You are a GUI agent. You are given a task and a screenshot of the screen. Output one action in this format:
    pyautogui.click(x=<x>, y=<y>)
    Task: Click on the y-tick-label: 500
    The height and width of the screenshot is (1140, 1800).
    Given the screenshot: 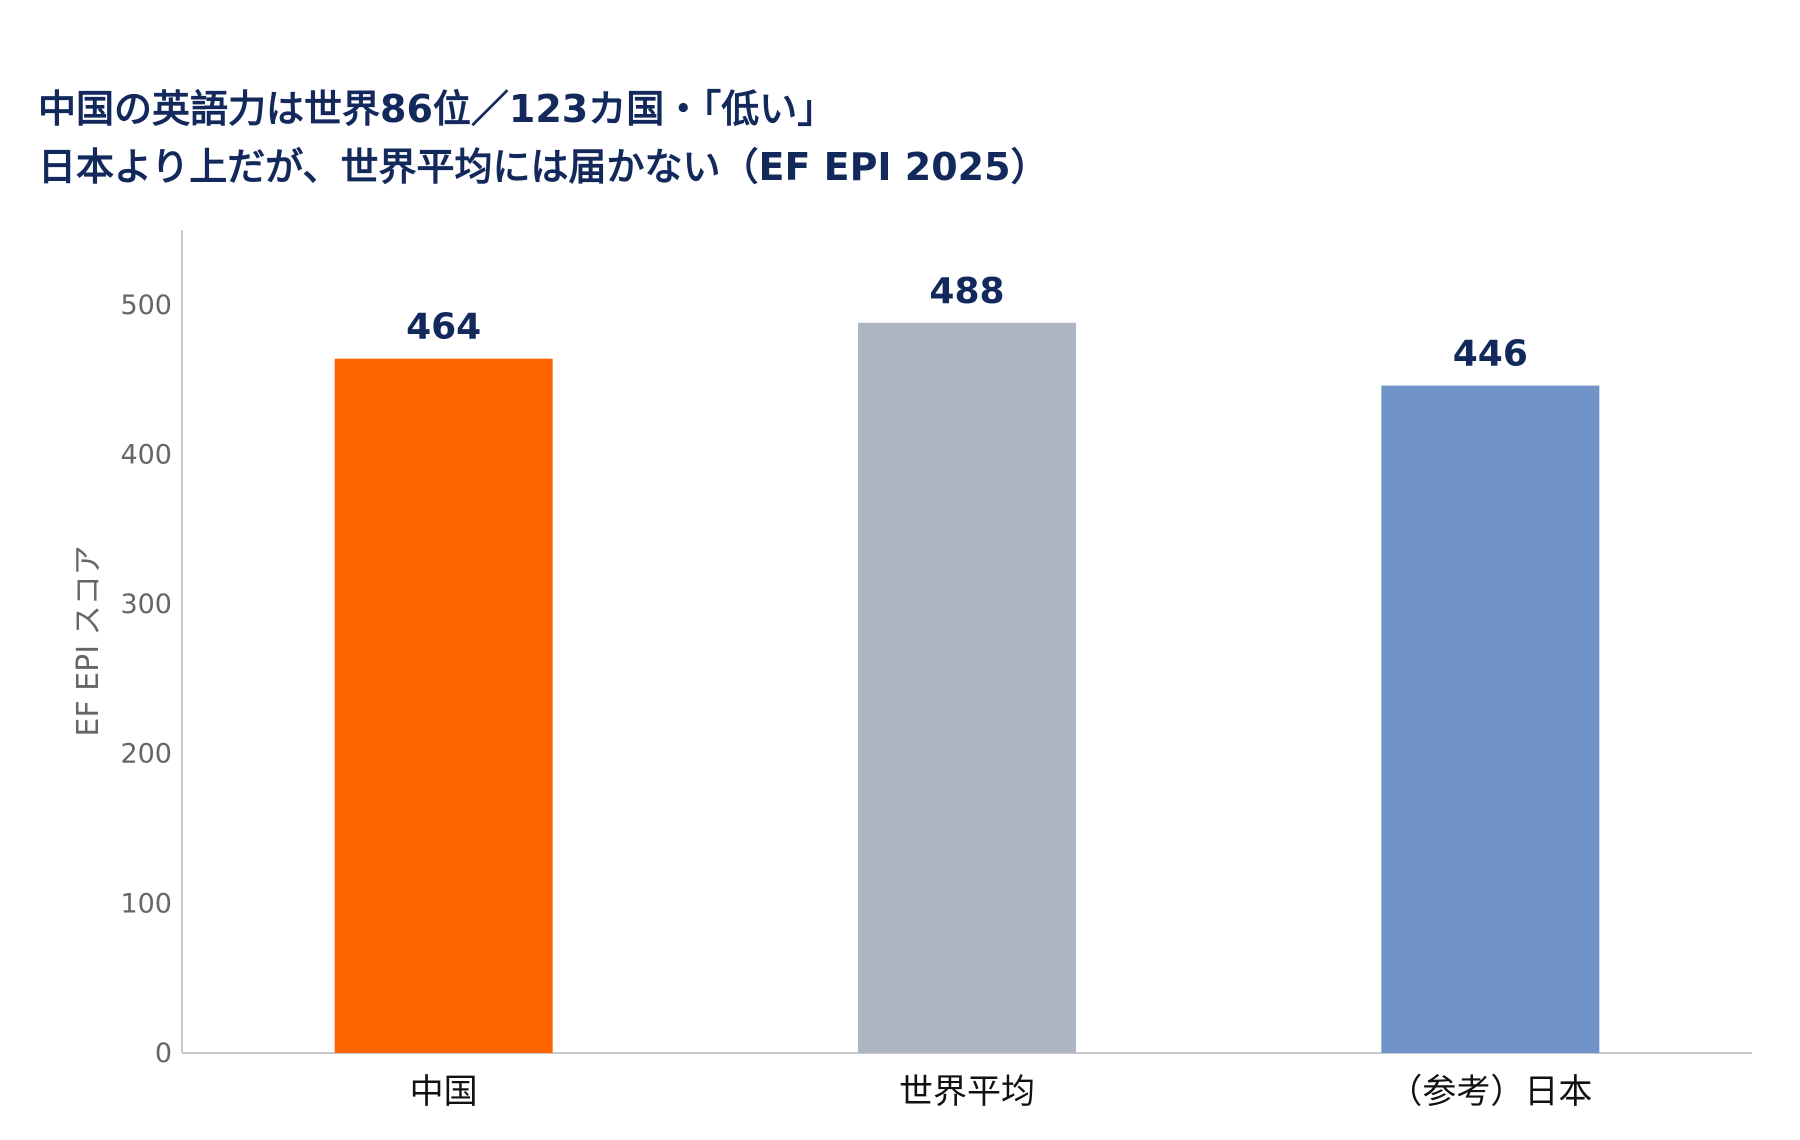 What is the action you would take?
    pyautogui.click(x=146, y=305)
    